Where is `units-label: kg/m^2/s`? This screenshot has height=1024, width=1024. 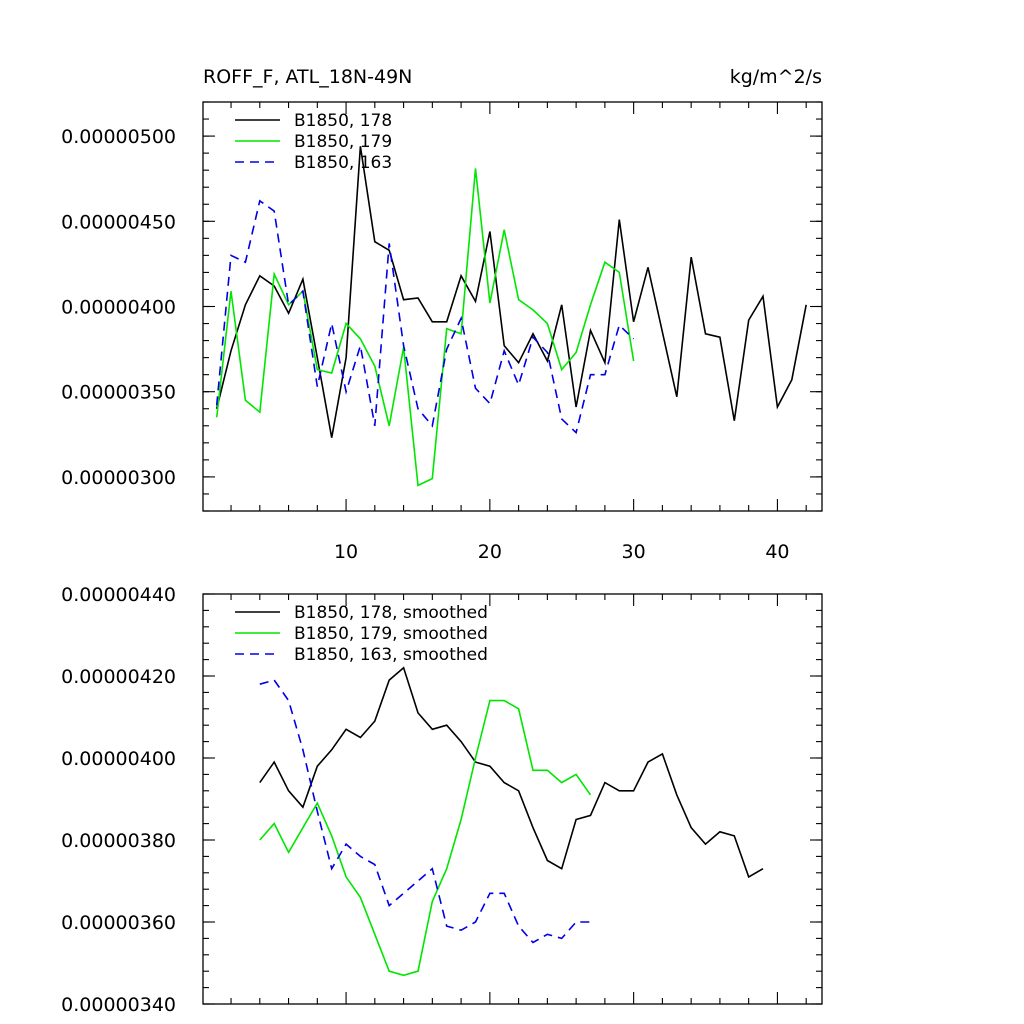 units-label: kg/m^2/s is located at coordinates (776, 77).